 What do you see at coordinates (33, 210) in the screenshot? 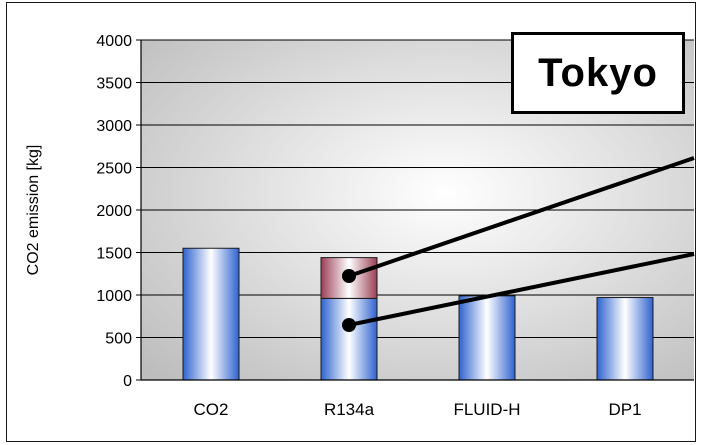
I see `y-axis-label: CO2 emission [kg]` at bounding box center [33, 210].